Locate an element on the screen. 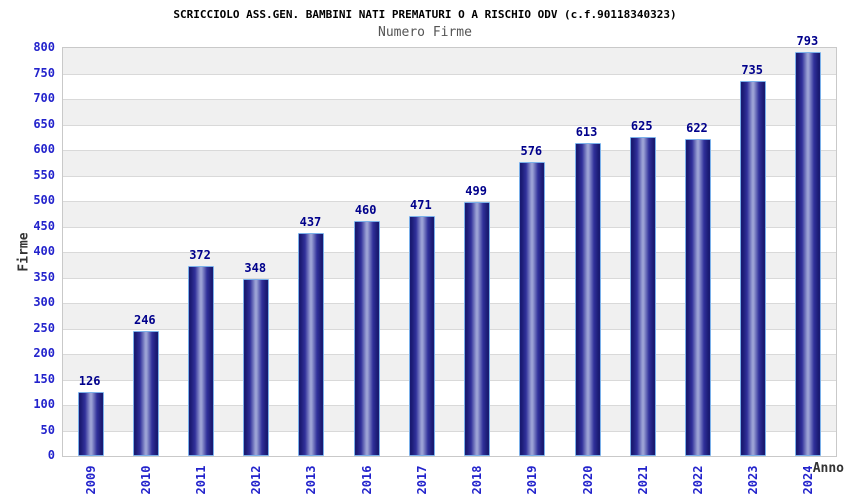 The height and width of the screenshot is (500, 850). y-tick-label: 300 is located at coordinates (44, 302).